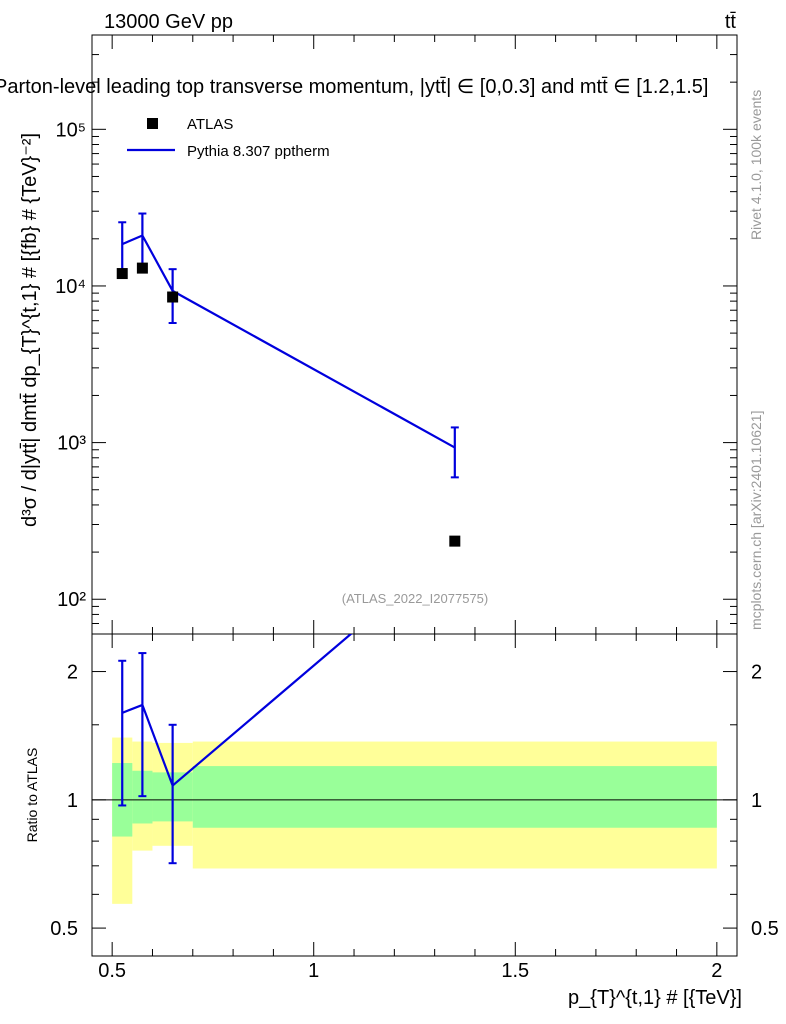 This screenshot has width=786, height=1024. I want to click on main-y-tick-label: 10², so click(71, 600).